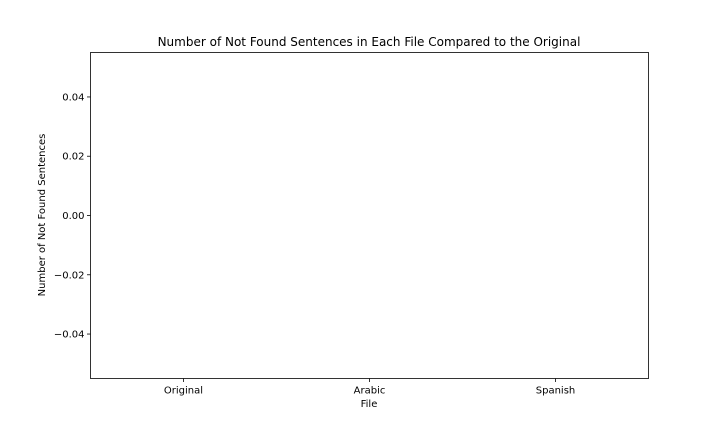 This screenshot has width=720, height=432. Describe the element at coordinates (556, 391) in the screenshot. I see `x-tick-label: Spanish` at that location.